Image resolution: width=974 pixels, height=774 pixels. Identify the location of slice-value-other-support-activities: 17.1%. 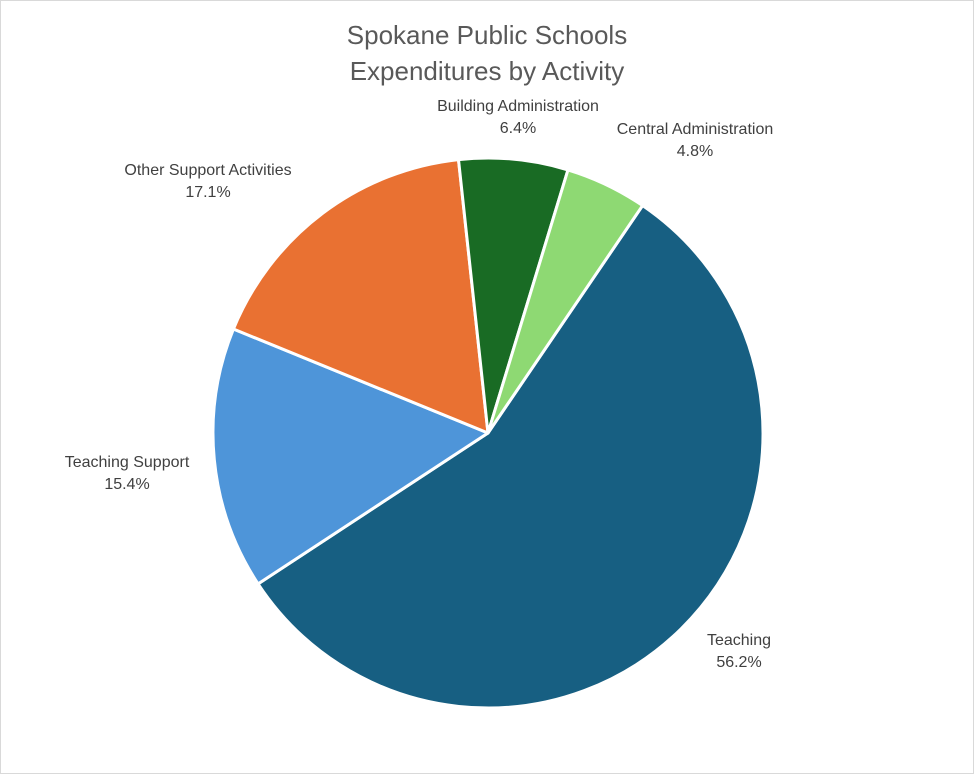
(207, 192).